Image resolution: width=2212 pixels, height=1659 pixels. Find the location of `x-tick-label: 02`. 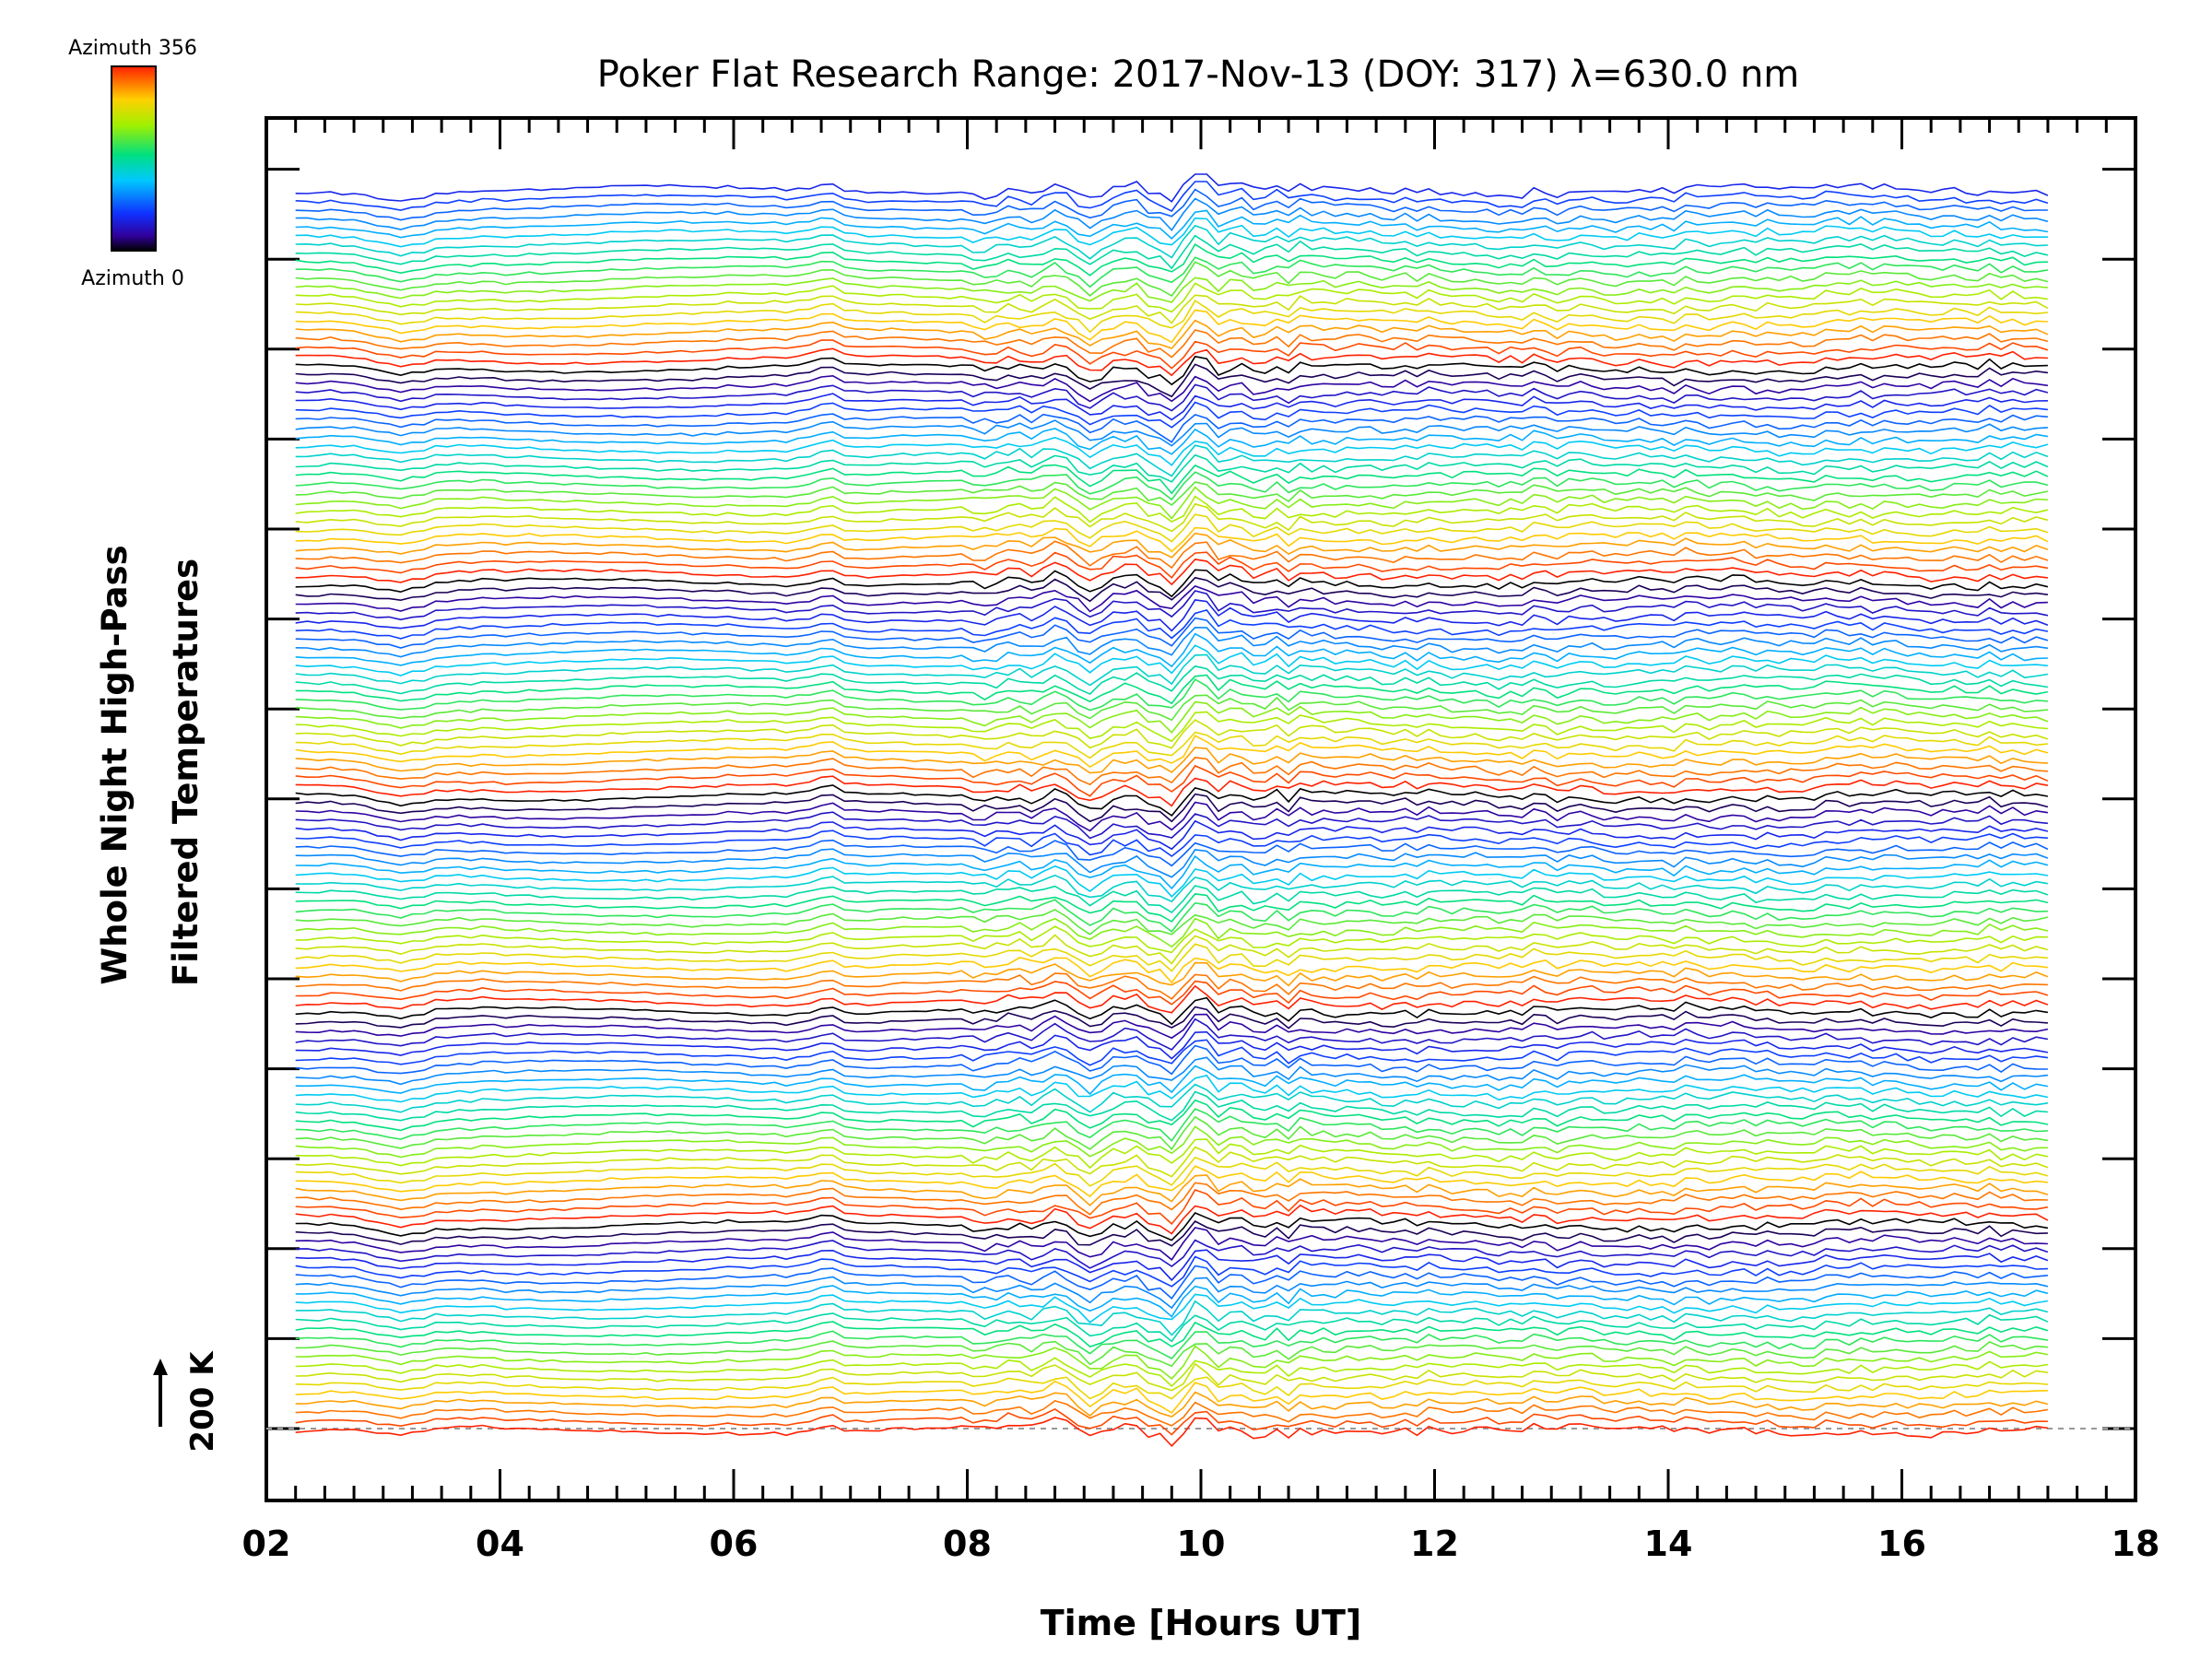

x-tick-label: 02 is located at coordinates (266, 1544).